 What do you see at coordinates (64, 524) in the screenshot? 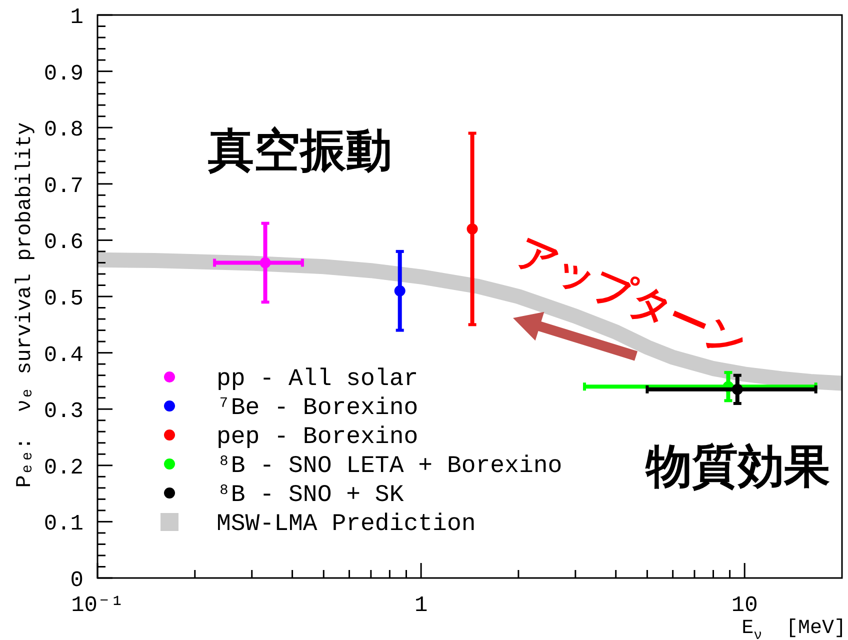
I see `y-tick-label: 0.1` at bounding box center [64, 524].